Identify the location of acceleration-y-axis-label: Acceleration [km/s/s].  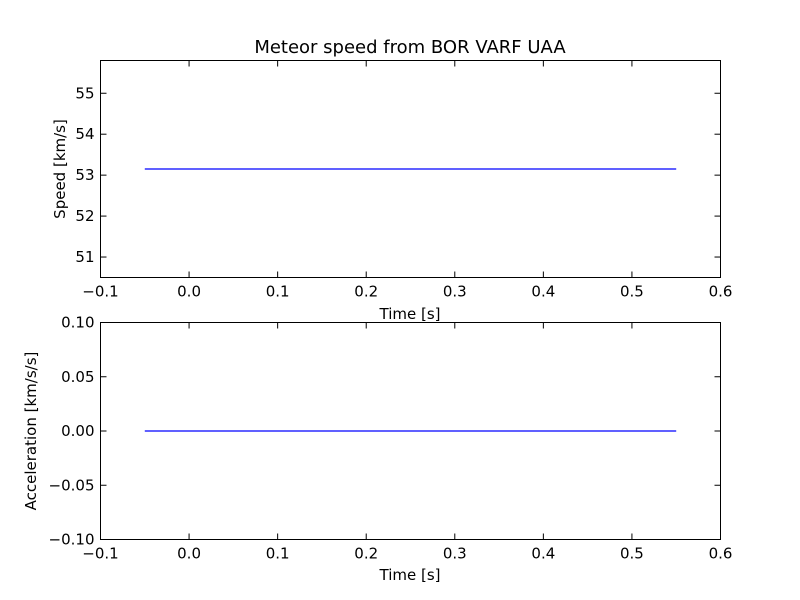
(31, 431).